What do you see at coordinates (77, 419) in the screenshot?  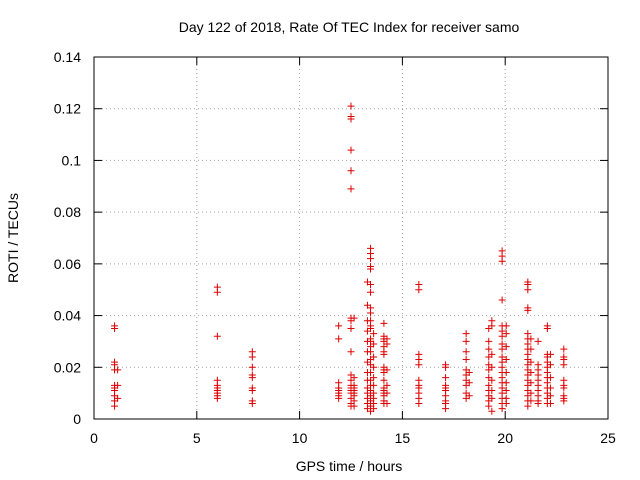 I see `y-tick-label: 0` at bounding box center [77, 419].